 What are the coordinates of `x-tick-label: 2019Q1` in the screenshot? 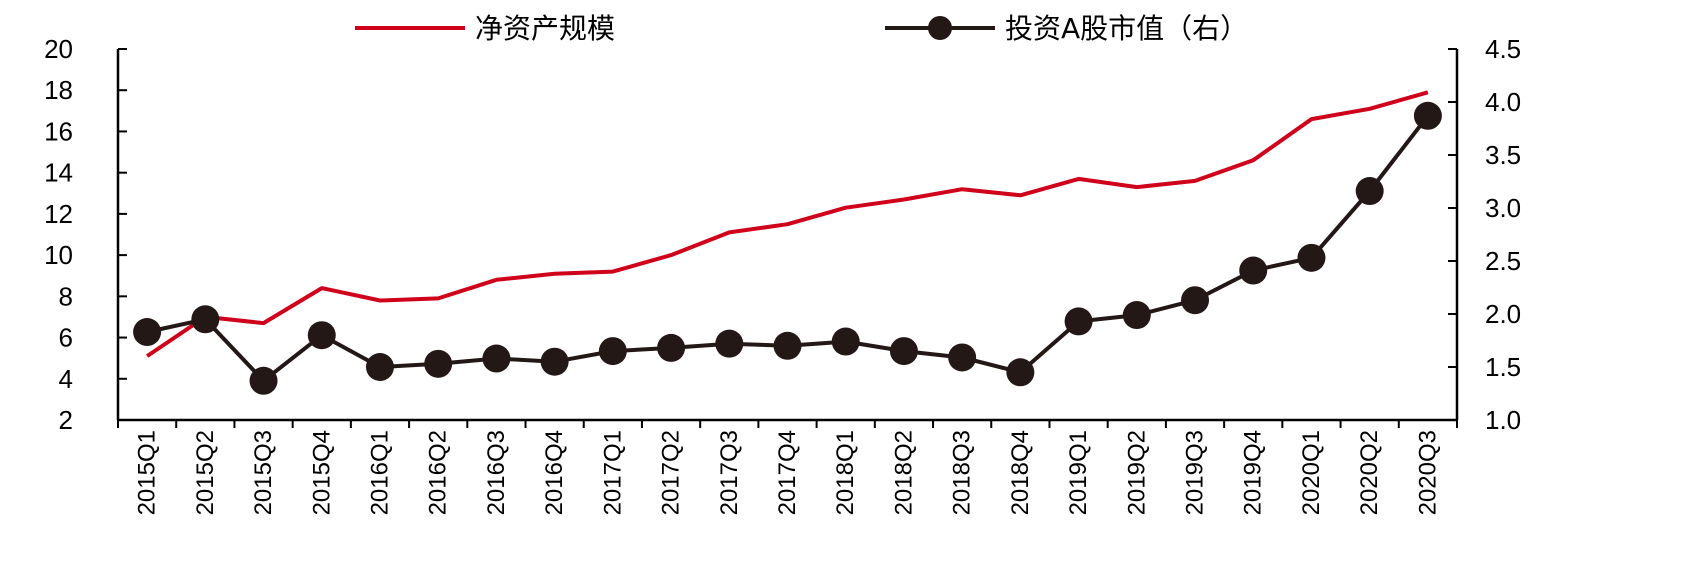 It's located at (1078, 472).